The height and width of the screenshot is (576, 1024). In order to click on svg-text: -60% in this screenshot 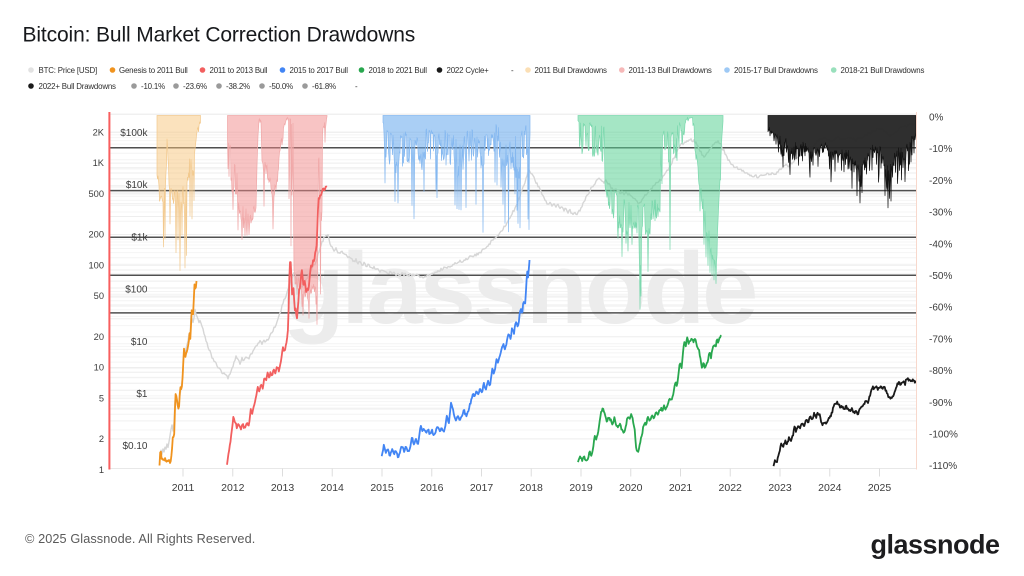, I will do `click(940, 308)`.